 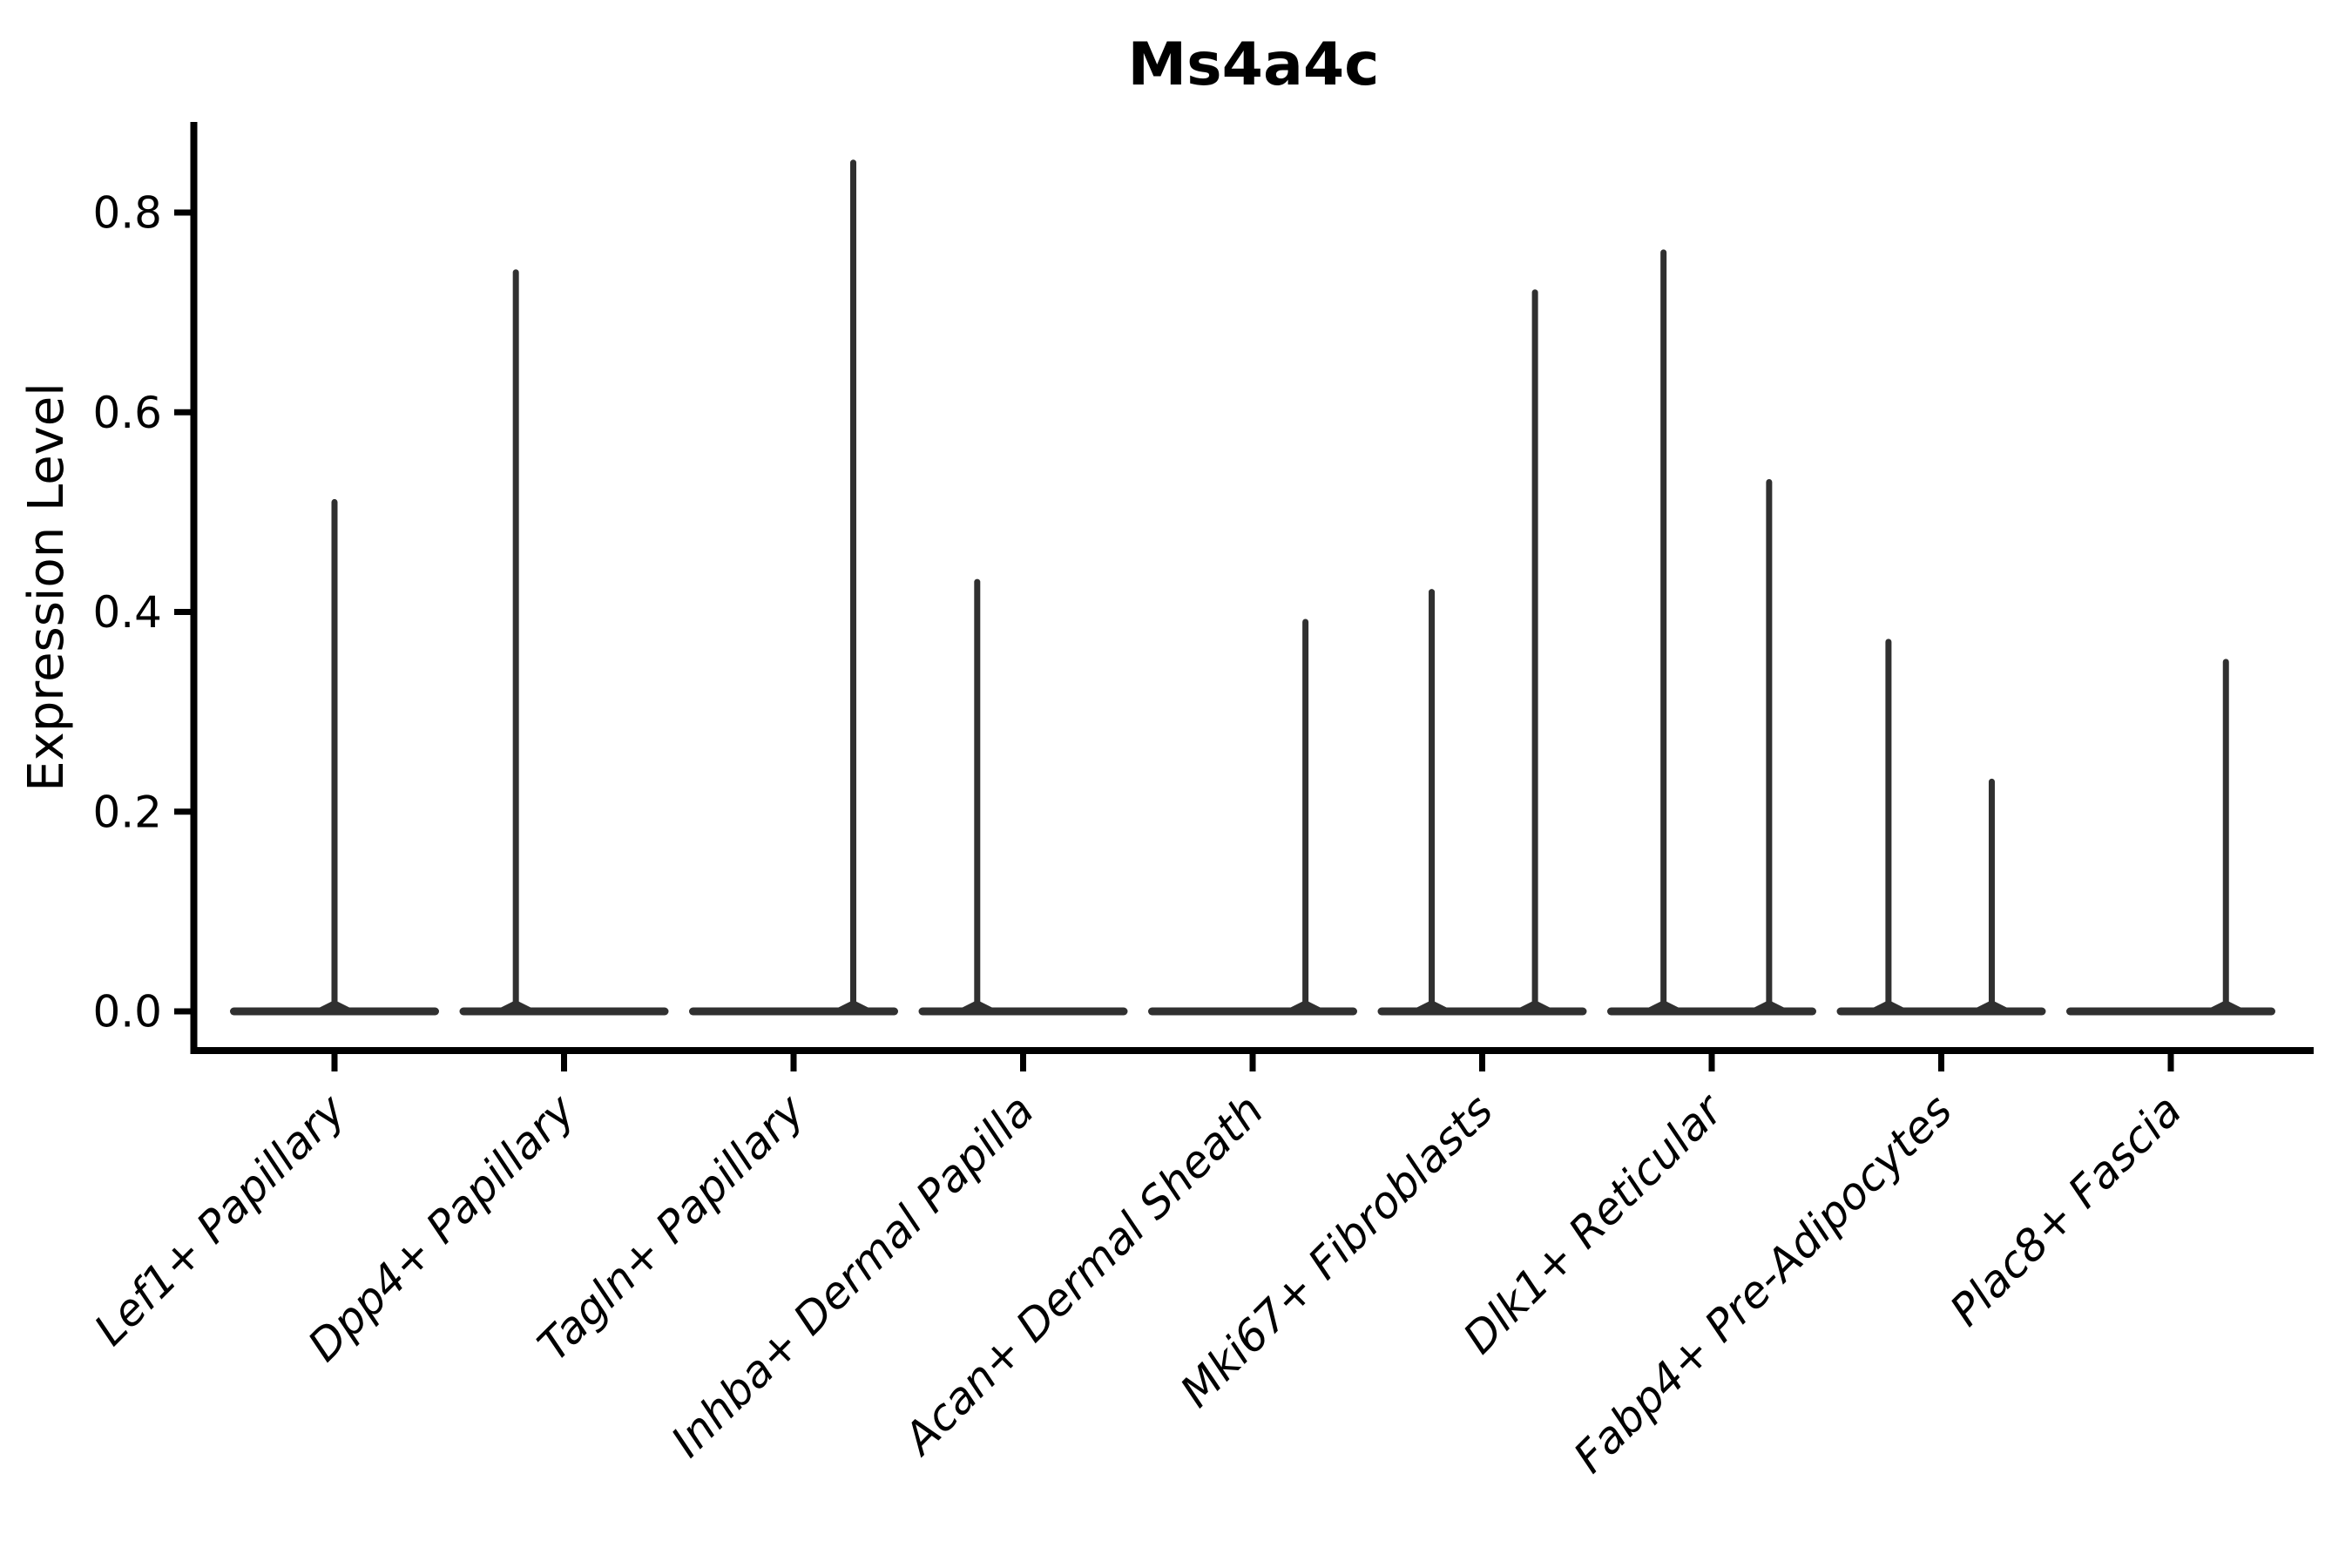 I want to click on y-axis-label: Expression Level, so click(x=46, y=587).